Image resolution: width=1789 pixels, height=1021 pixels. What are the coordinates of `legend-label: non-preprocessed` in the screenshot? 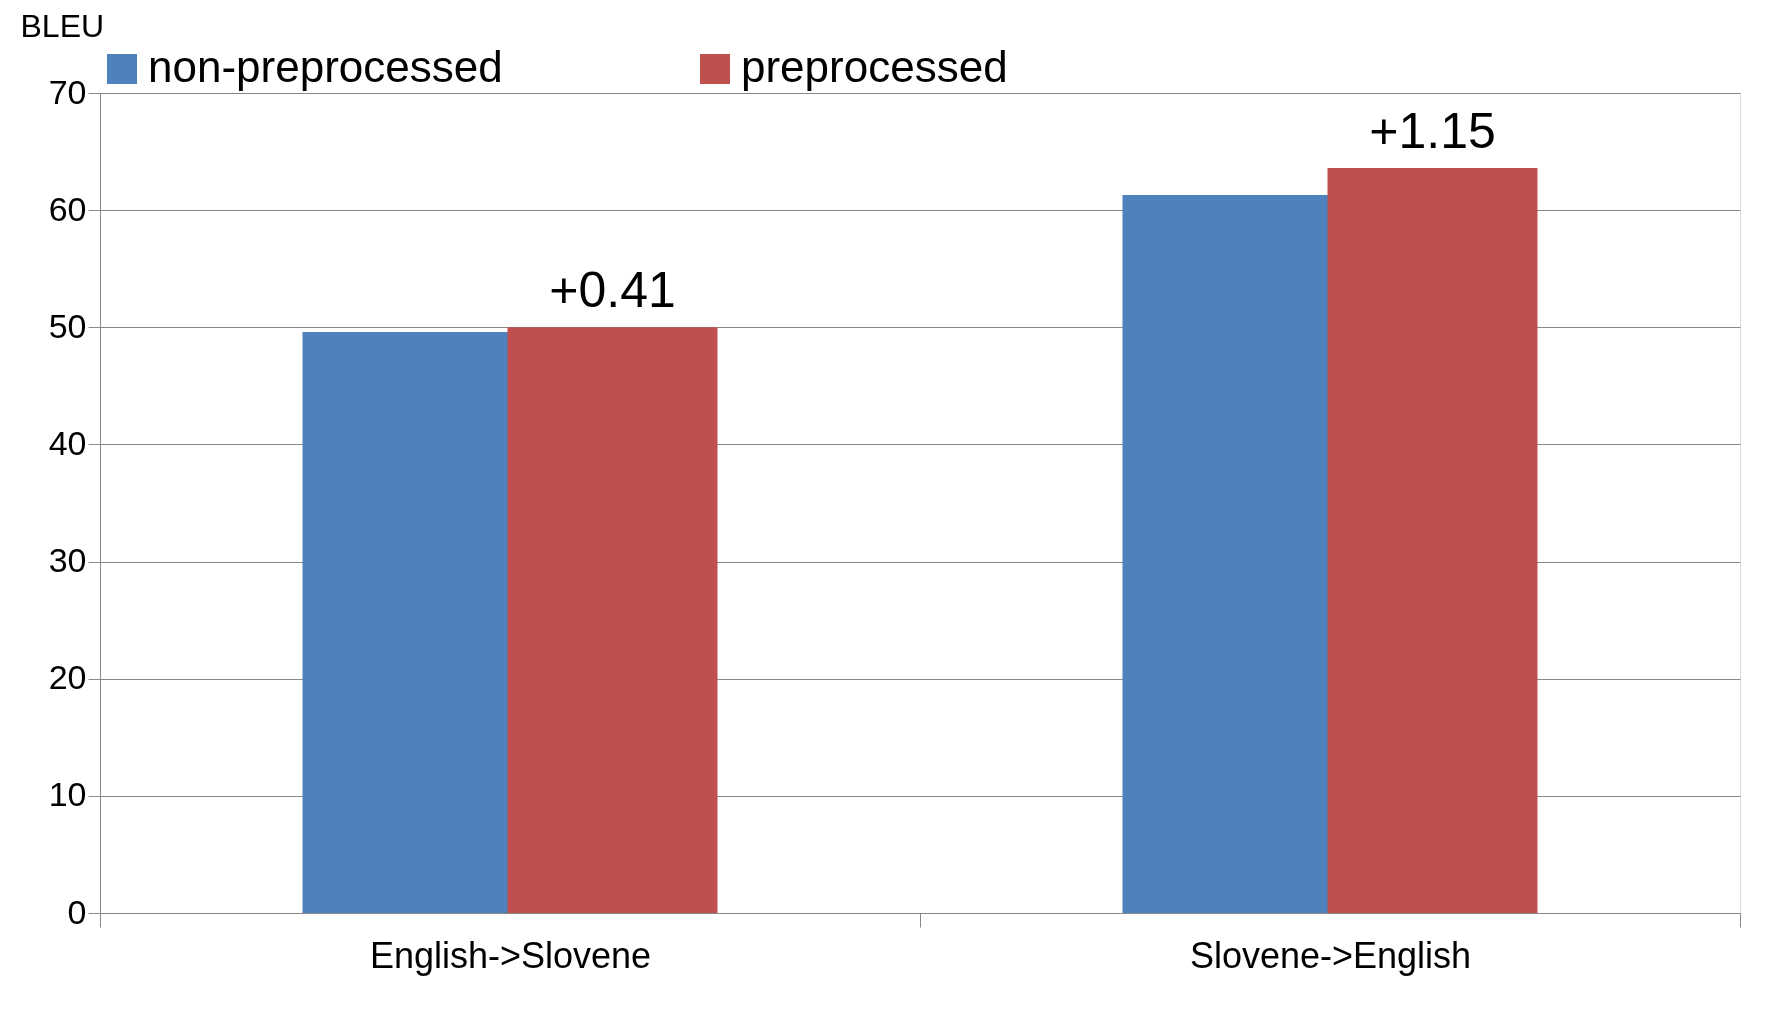 It's located at (325, 66).